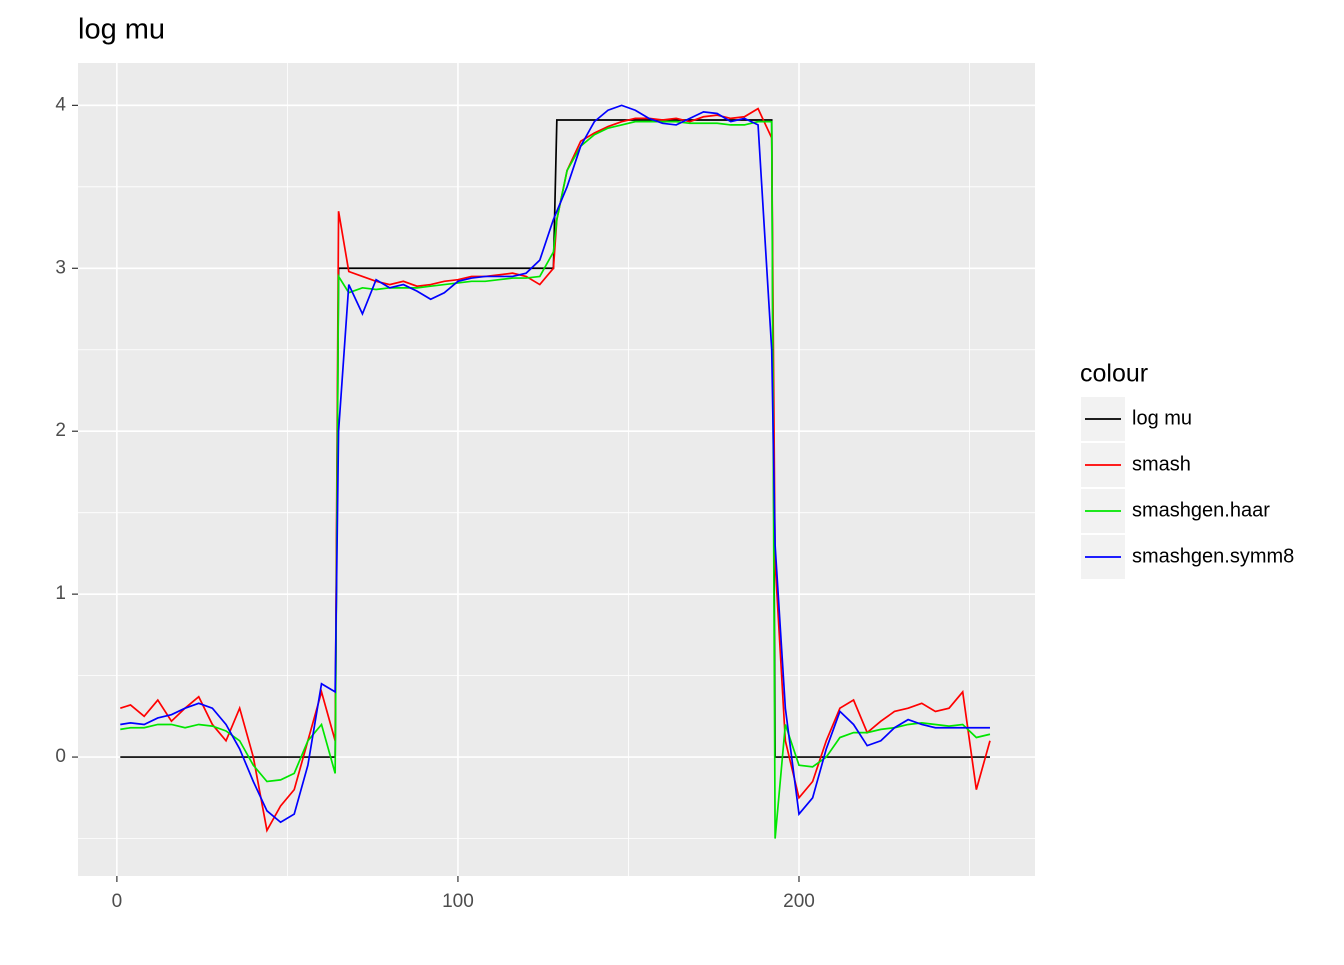 Image resolution: width=1344 pixels, height=965 pixels. Describe the element at coordinates (117, 901) in the screenshot. I see `x-tick-label: 0` at that location.